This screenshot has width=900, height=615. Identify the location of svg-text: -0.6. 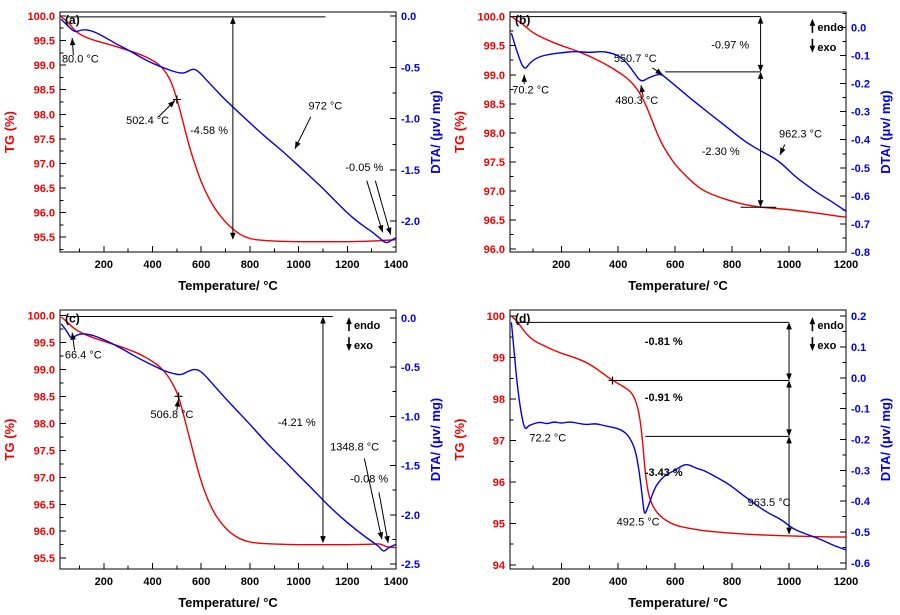
(860, 564).